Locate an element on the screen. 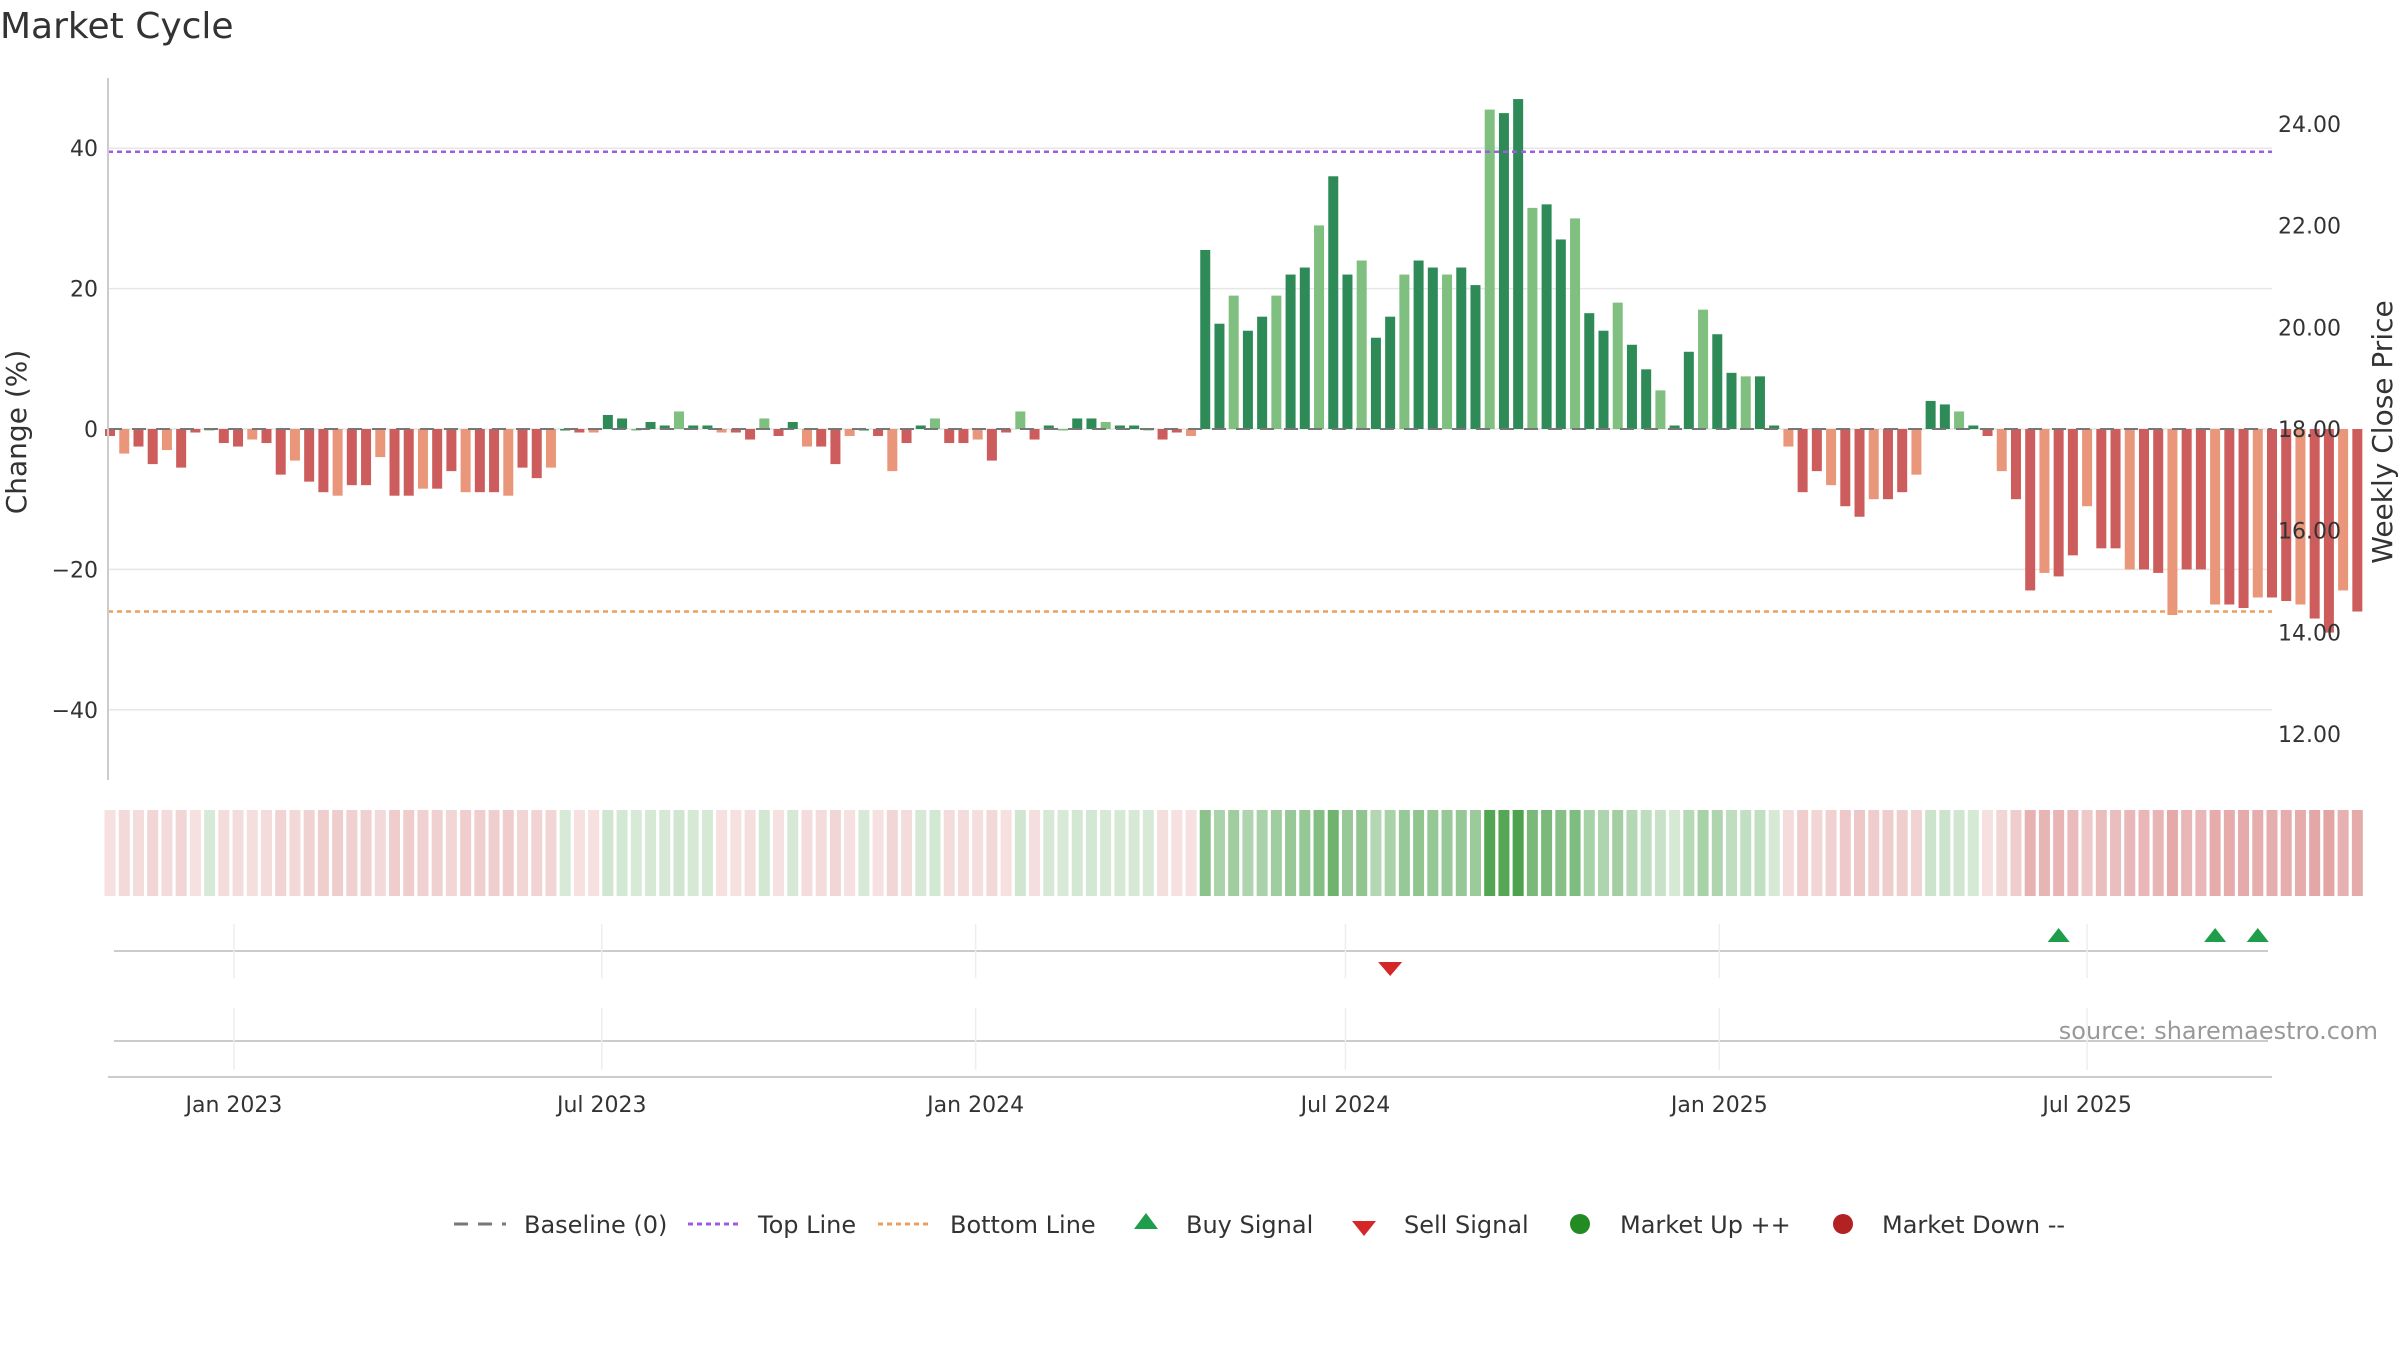  legend-baseline-label: Baseline (0) is located at coordinates (595, 1225).